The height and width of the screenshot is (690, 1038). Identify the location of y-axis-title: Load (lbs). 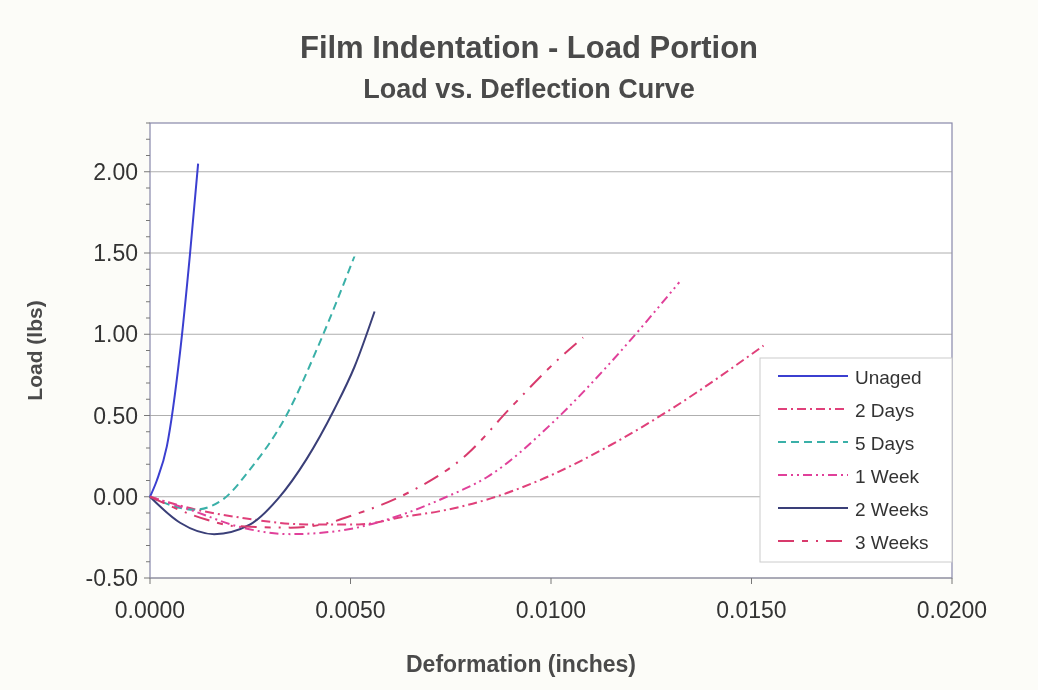
(34, 350).